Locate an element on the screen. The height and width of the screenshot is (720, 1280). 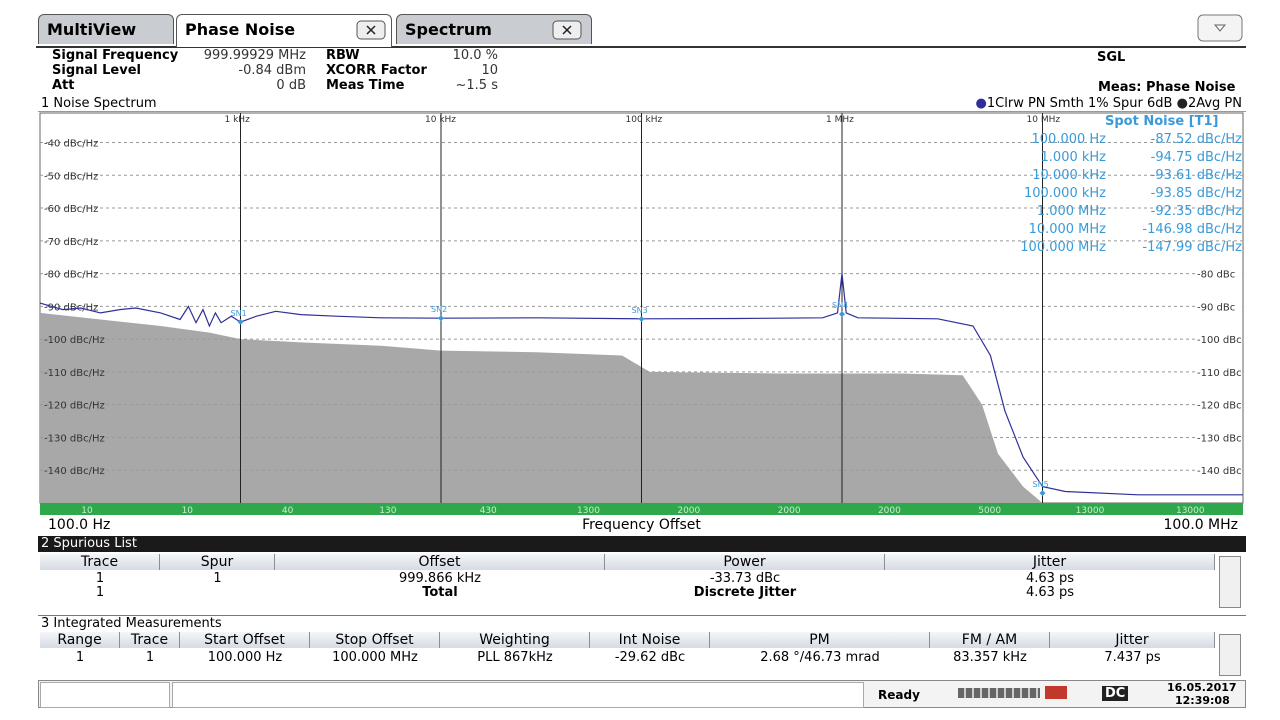
spot-noise-offset: 100.000 Hz is located at coordinates (1069, 139).